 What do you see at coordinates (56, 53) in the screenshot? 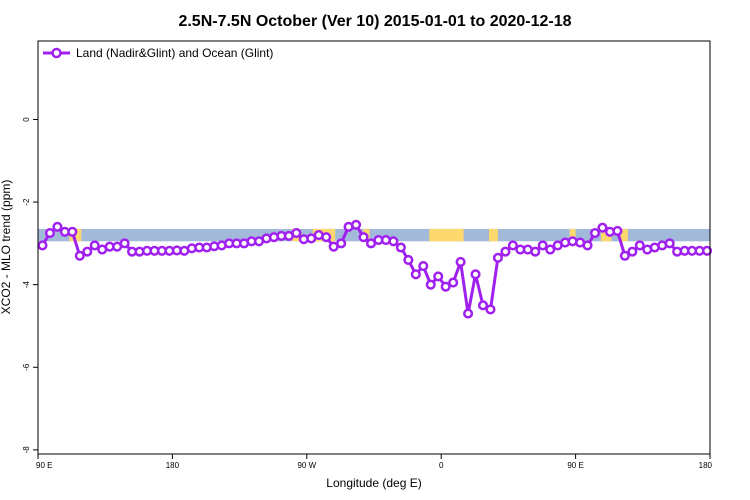
I see `legend-marker-swatch` at bounding box center [56, 53].